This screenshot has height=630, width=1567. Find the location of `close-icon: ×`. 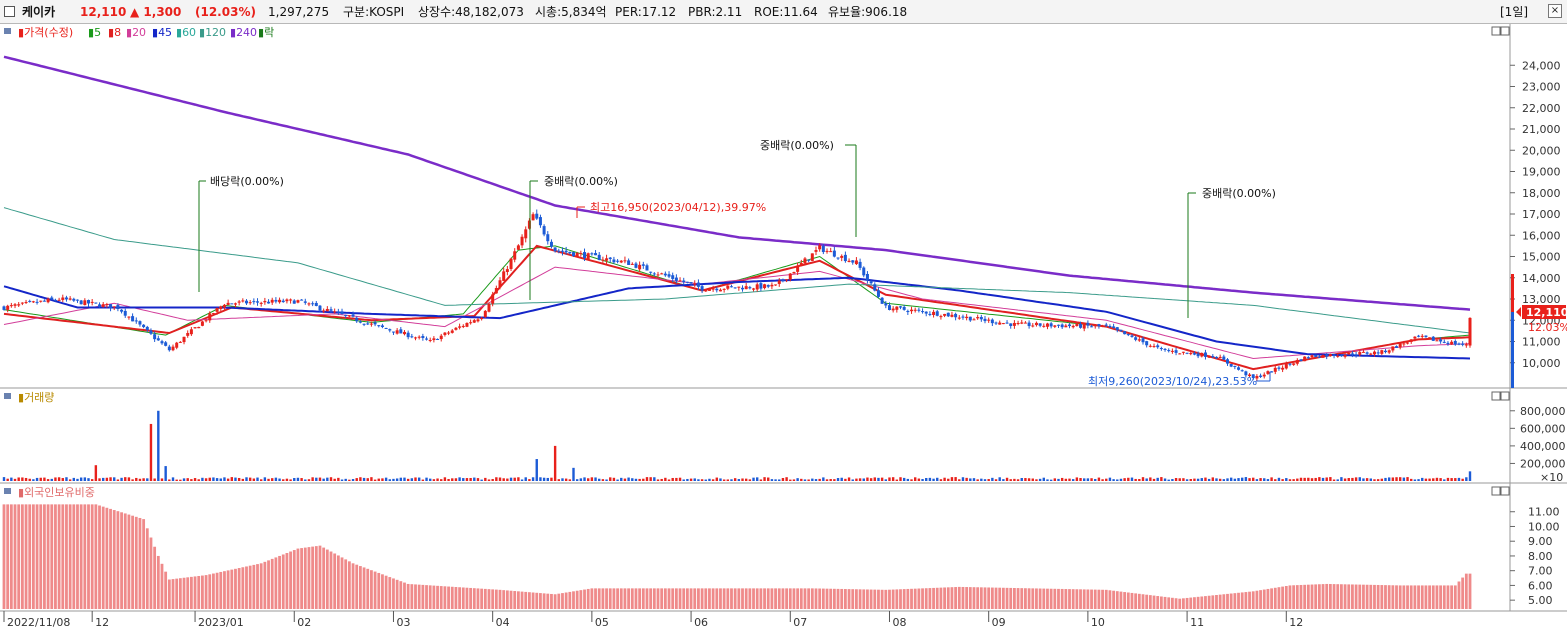

close-icon: × is located at coordinates (1555, 11).